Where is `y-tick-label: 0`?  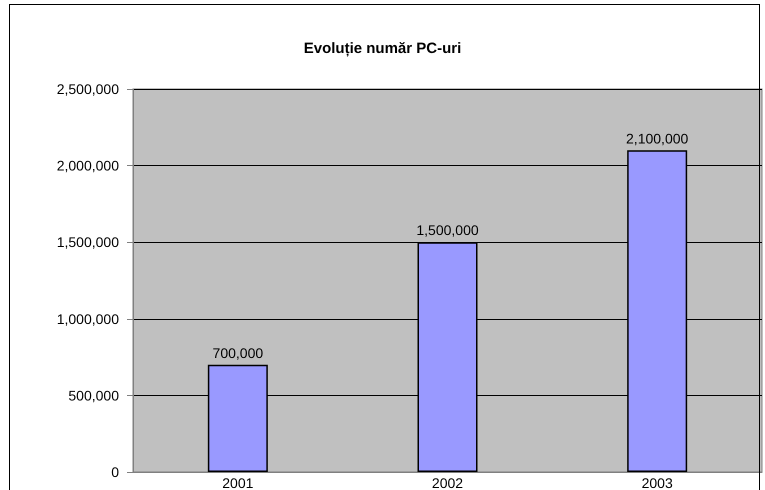
y-tick-label: 0 is located at coordinates (115, 472).